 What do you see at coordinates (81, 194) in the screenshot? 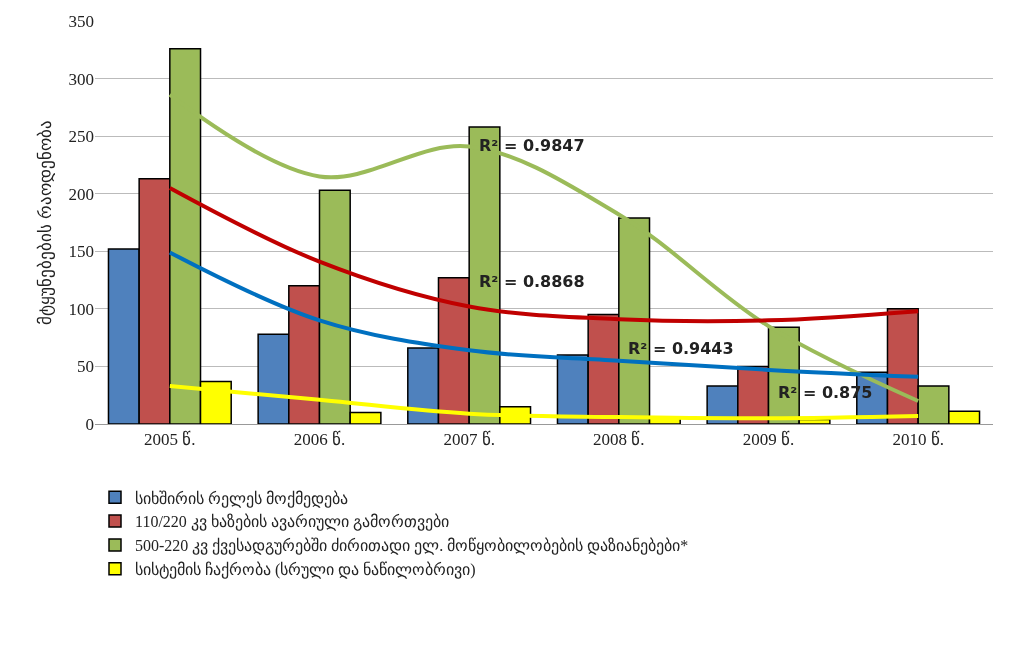
I see `y-tick-label: 200` at bounding box center [81, 194].